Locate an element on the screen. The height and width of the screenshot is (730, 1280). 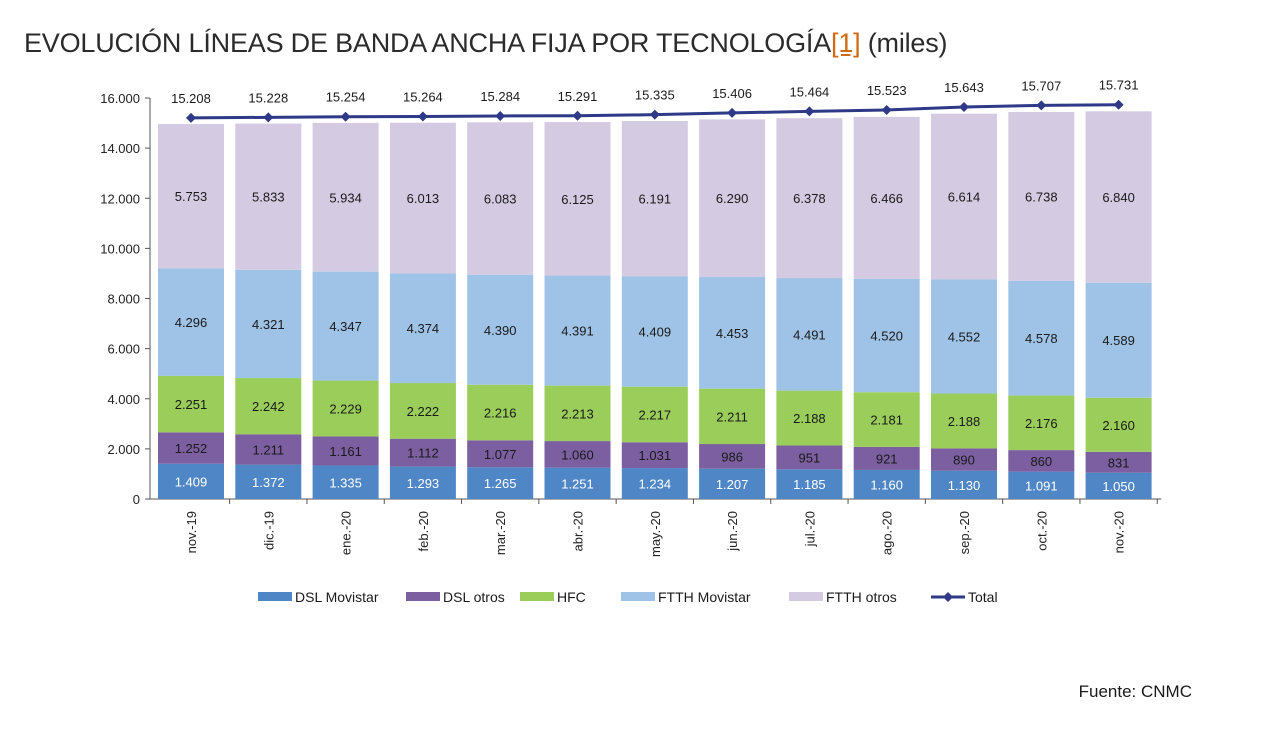
bar-value-label: 4.391 is located at coordinates (577, 331).